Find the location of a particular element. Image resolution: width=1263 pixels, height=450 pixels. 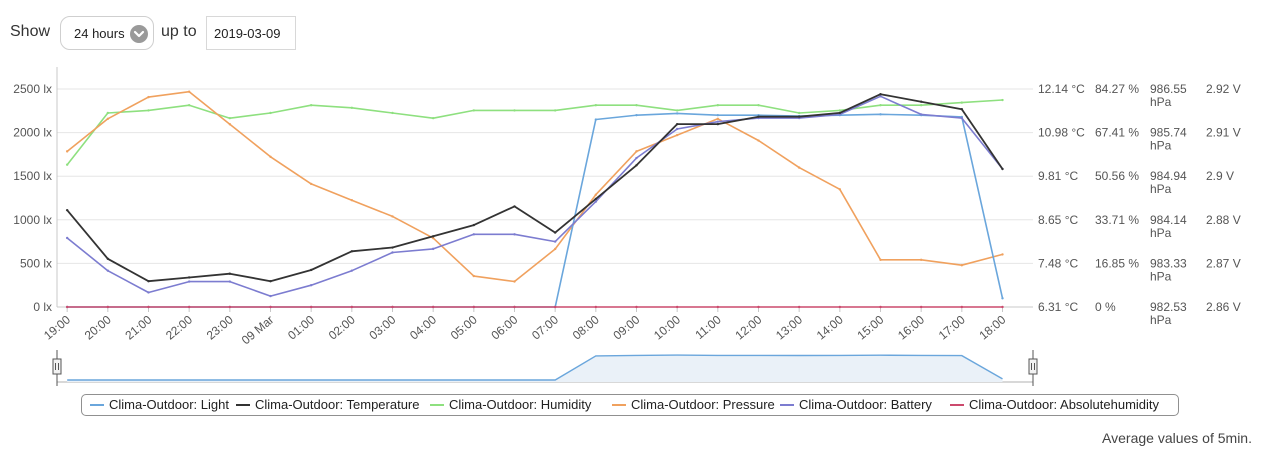

navigator-area is located at coordinates (535, 368).